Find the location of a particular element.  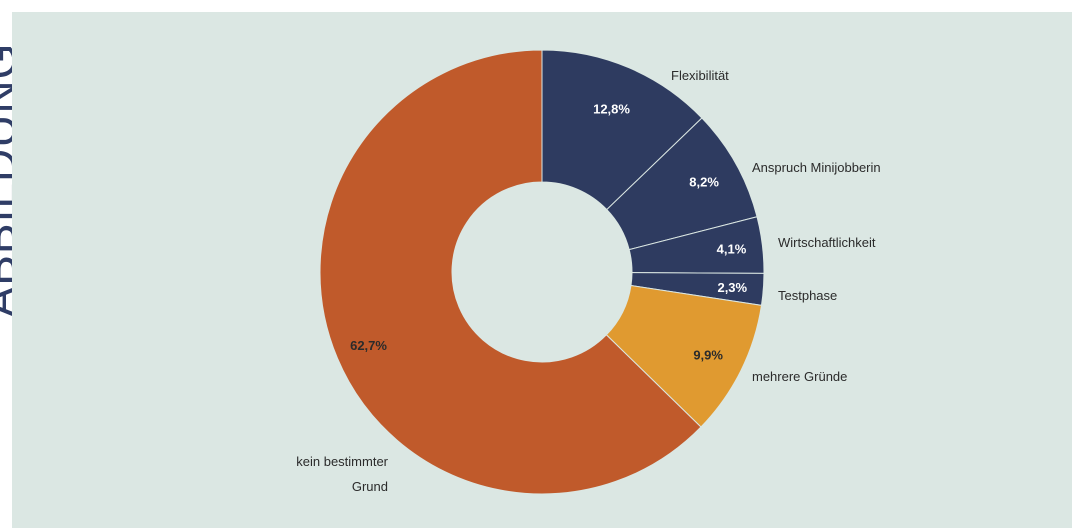

category-label-flexibilitat: Flexibilität is located at coordinates (700, 75).